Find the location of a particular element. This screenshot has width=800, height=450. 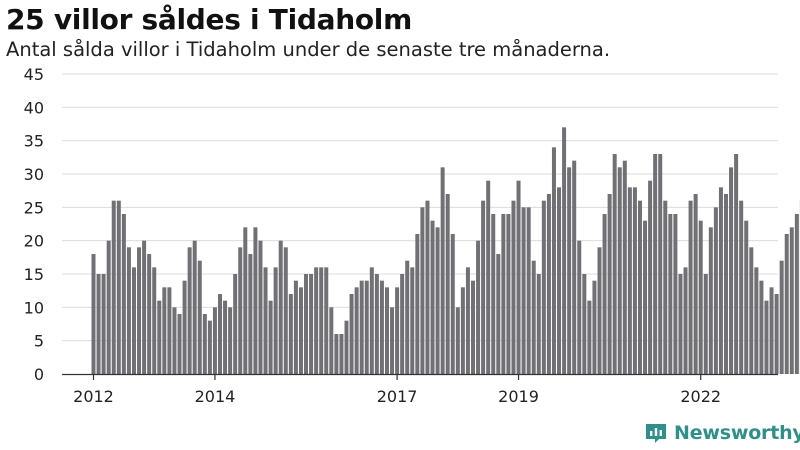

y-tick-label: 20 is located at coordinates (34, 241).